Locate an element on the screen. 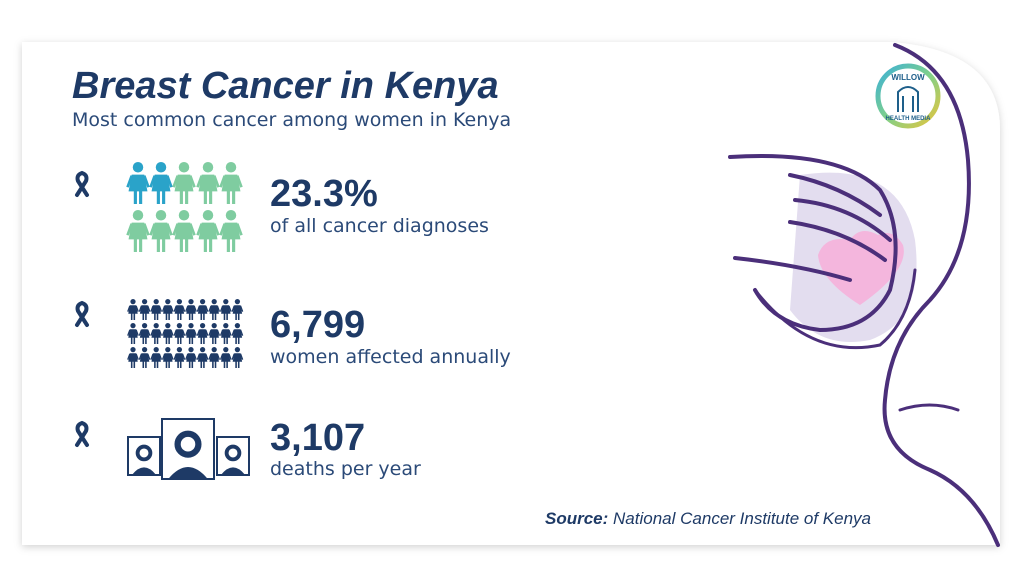  stat-value: 6,799 is located at coordinates (317, 325).